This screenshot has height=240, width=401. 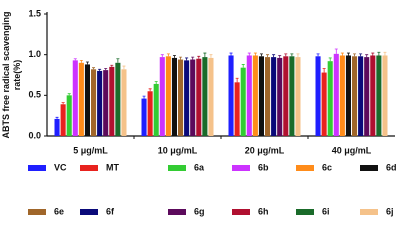 What do you see at coordinates (178, 150) in the screenshot?
I see `x-tick-label: 10 μg/mL` at bounding box center [178, 150].